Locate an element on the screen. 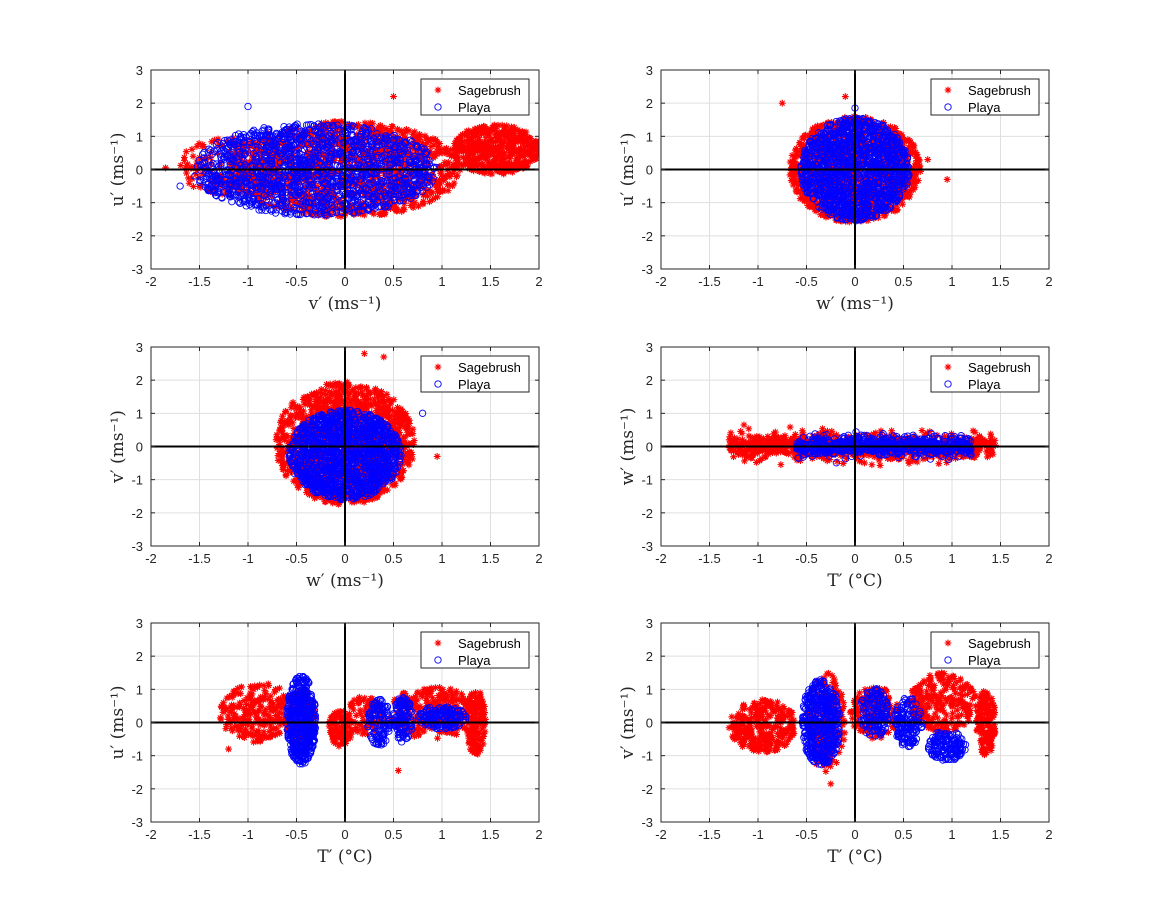  y-axis-label: w′ (ms⁻¹) is located at coordinates (628, 447).